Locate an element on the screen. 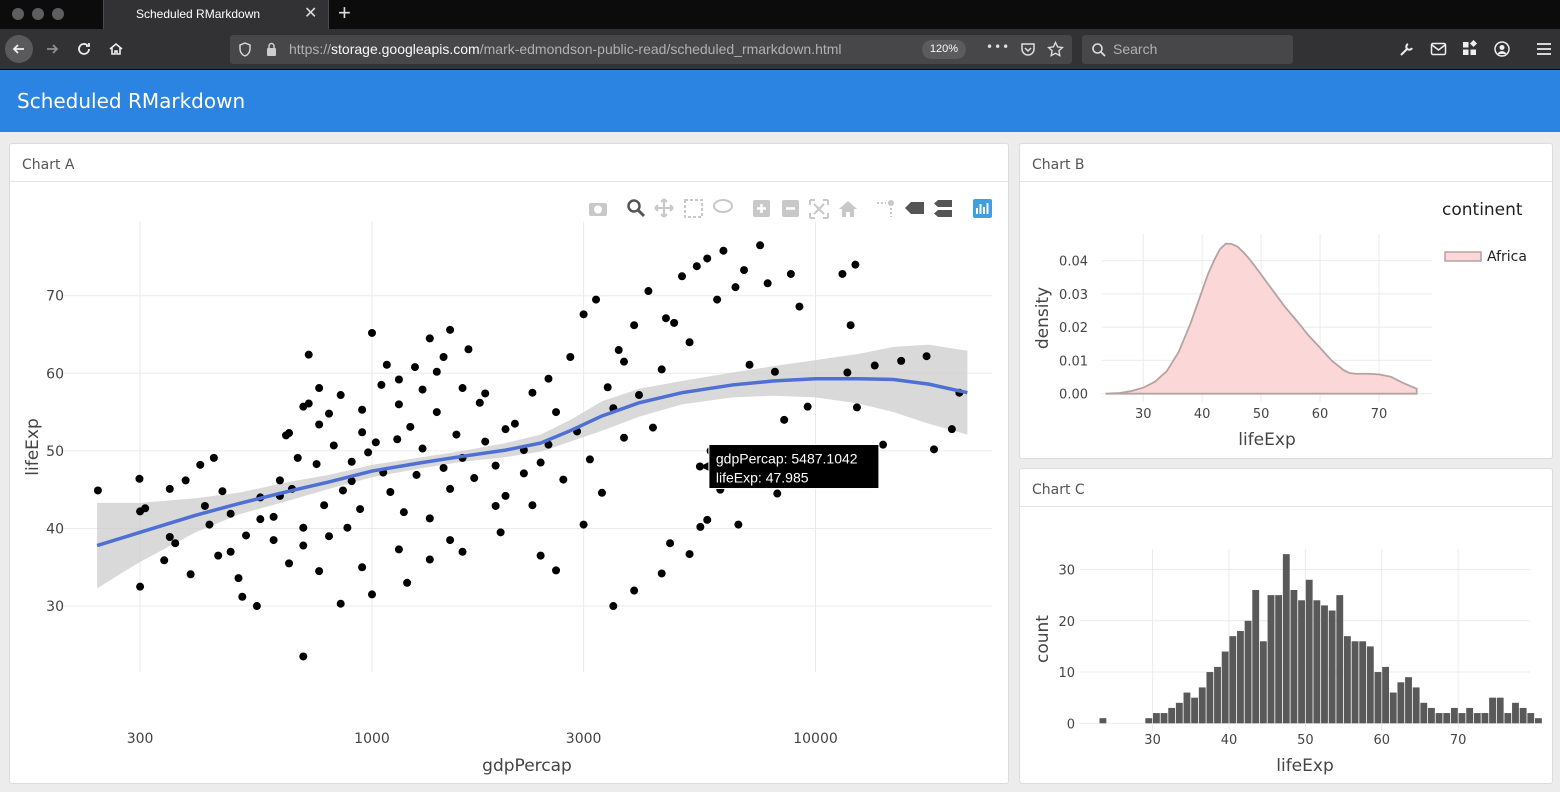 This screenshot has width=1560, height=792. search-input: Search is located at coordinates (1187, 49).